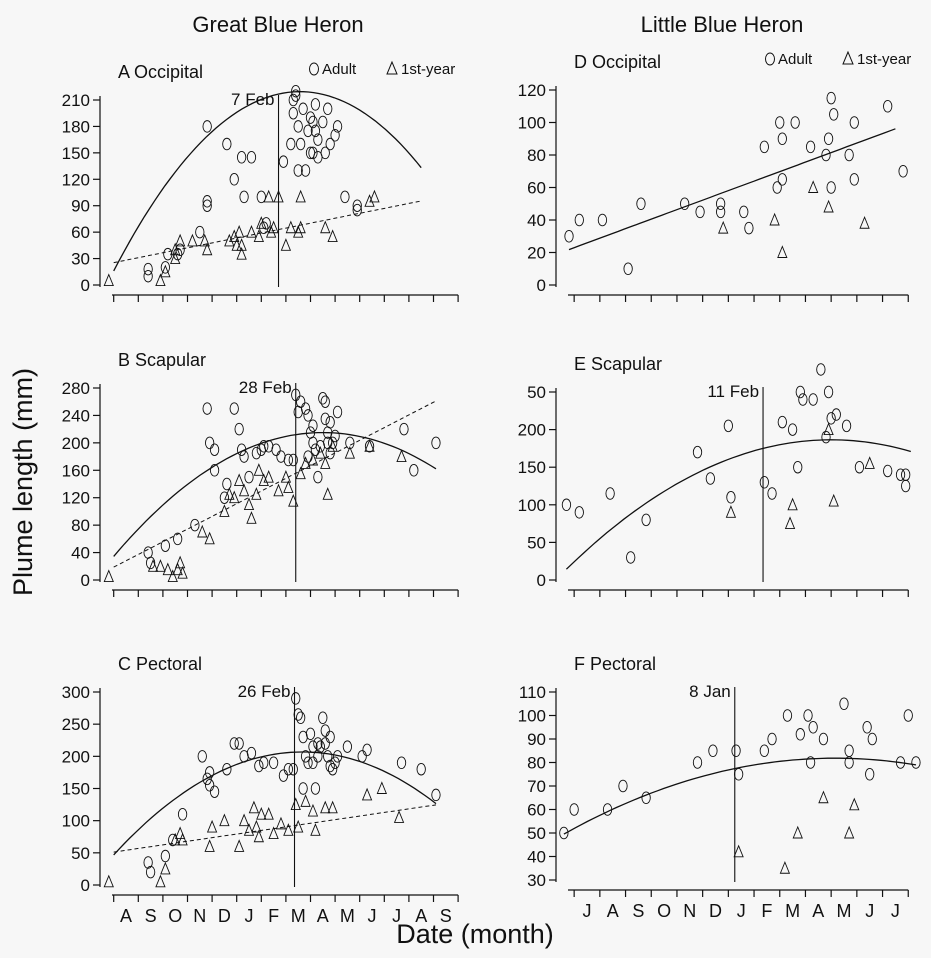 The height and width of the screenshot is (958, 931). What do you see at coordinates (298, 916) in the screenshot?
I see `x-tick-label: M` at bounding box center [298, 916].